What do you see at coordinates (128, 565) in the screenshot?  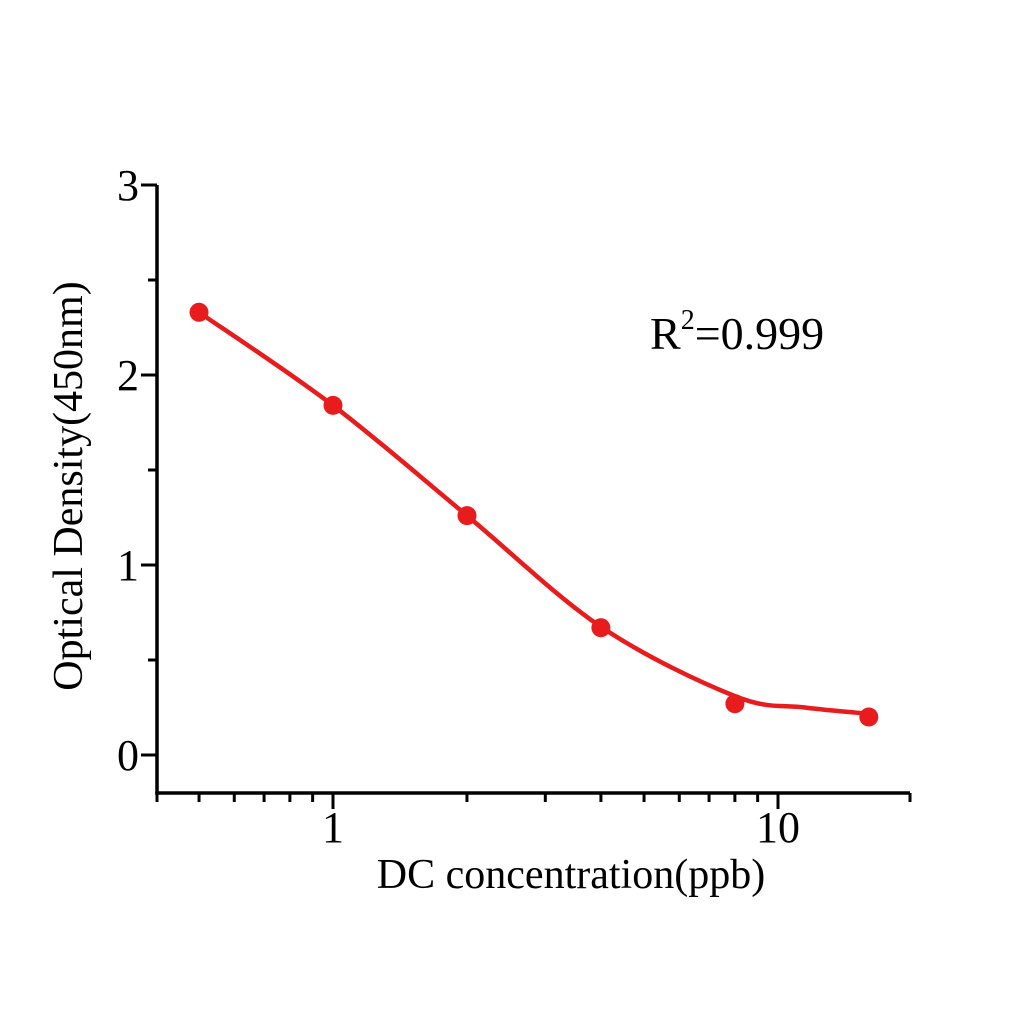 I see `y-tick-label: 1` at bounding box center [128, 565].